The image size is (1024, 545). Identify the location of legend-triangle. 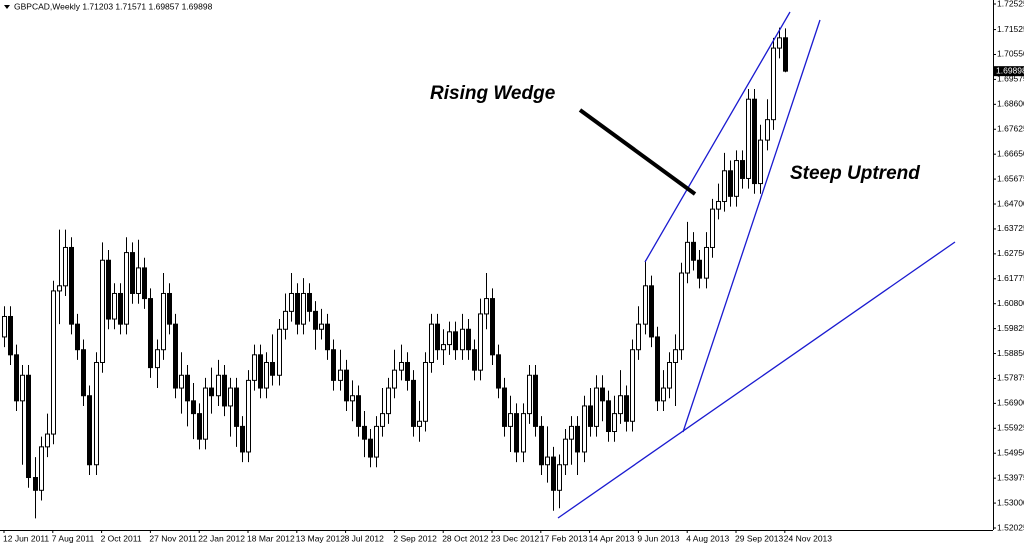
(7, 7).